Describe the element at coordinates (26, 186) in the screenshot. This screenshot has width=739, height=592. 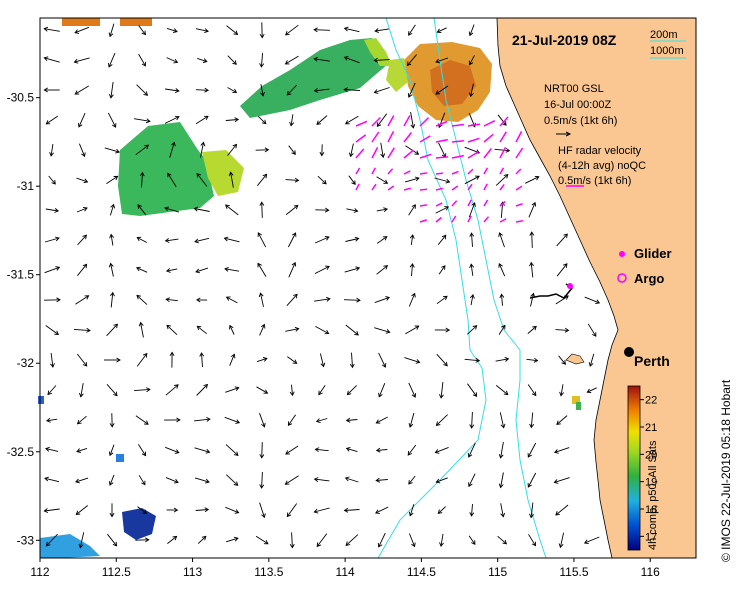
I see `y-tick-label: -31` at that location.